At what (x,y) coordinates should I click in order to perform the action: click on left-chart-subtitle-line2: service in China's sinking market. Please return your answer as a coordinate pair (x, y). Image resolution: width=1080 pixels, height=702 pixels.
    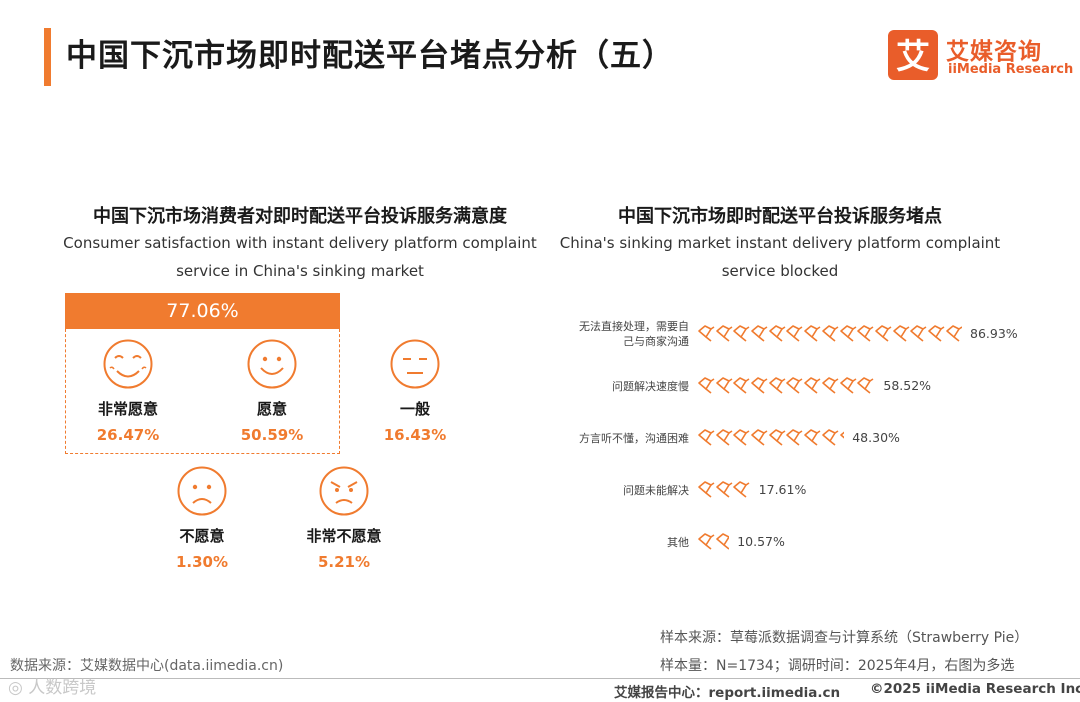
    Looking at the image, I should click on (300, 271).